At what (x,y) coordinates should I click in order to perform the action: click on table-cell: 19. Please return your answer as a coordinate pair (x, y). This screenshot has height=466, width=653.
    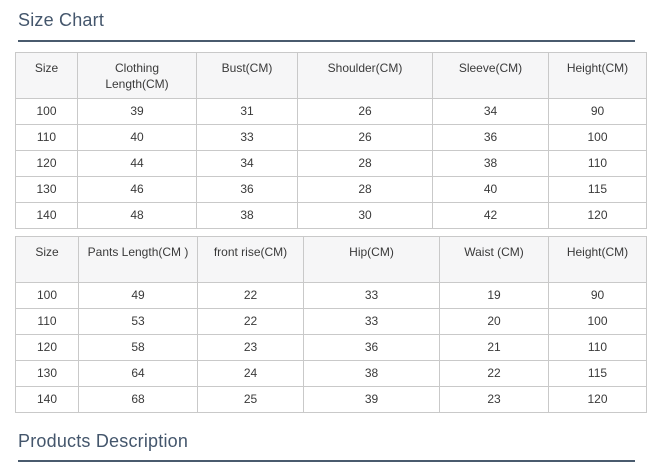
    Looking at the image, I should click on (494, 295).